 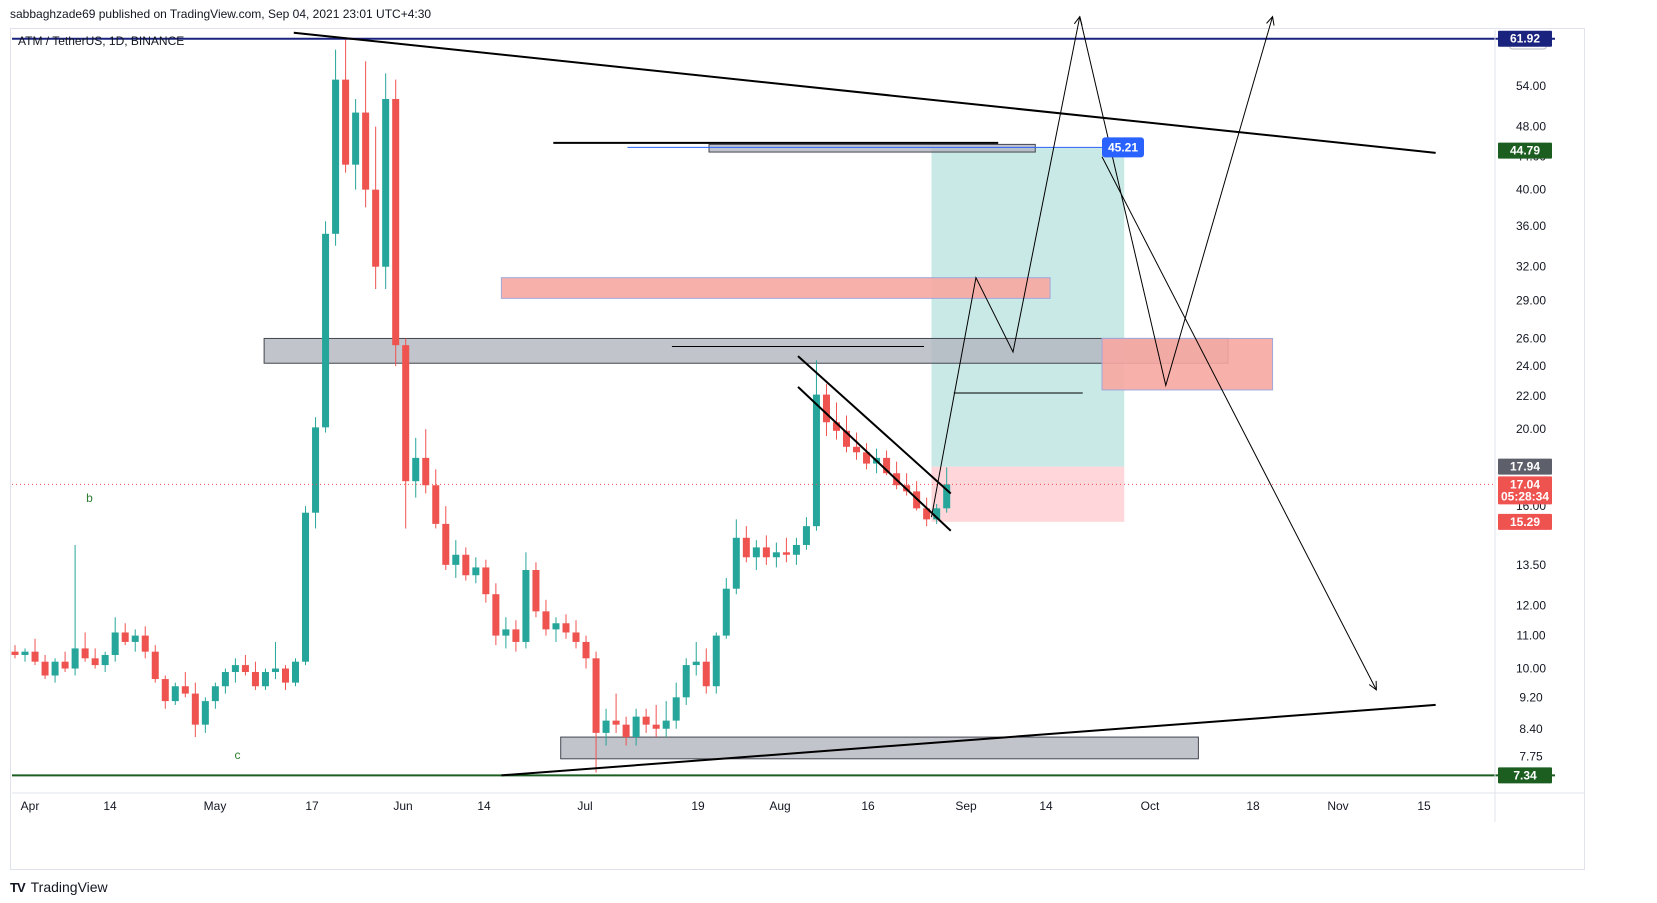 What do you see at coordinates (1531, 606) in the screenshot?
I see `price-tick: 12.00` at bounding box center [1531, 606].